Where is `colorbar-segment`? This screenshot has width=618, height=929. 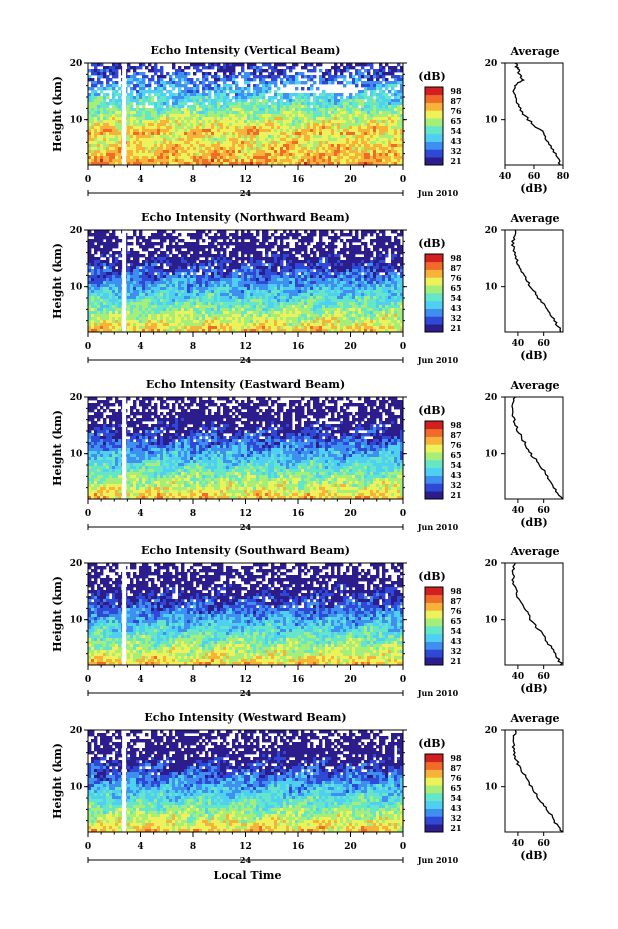
colorbar-segment is located at coordinates (434, 122).